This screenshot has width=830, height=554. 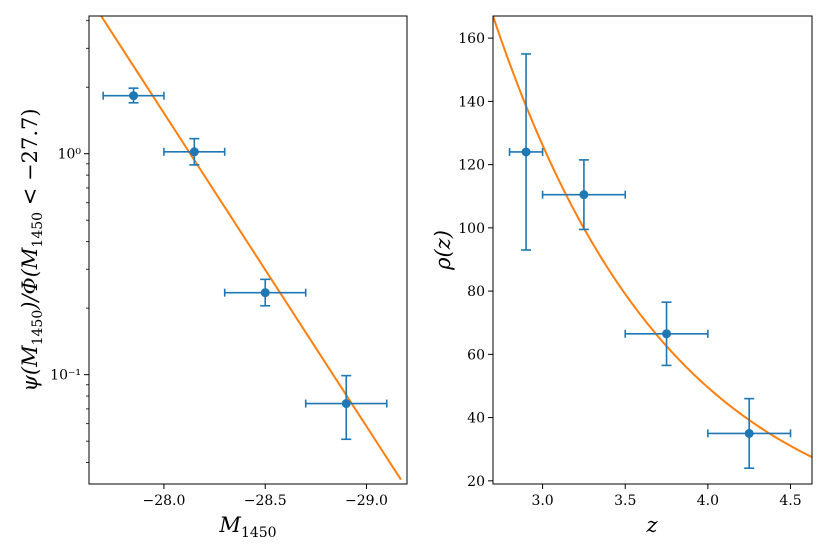 I want to click on left-y-axis-label: ψ(M1450)/Φ(M1450 < −27.7), so click(x=32, y=249).